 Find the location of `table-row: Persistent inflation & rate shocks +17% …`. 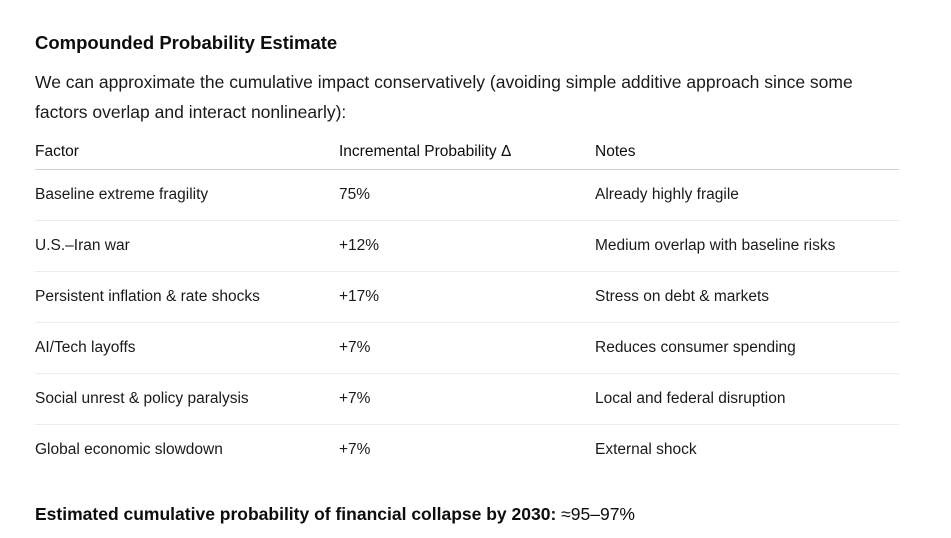

table-row: Persistent inflation & rate shocks +17% … is located at coordinates (467, 297).